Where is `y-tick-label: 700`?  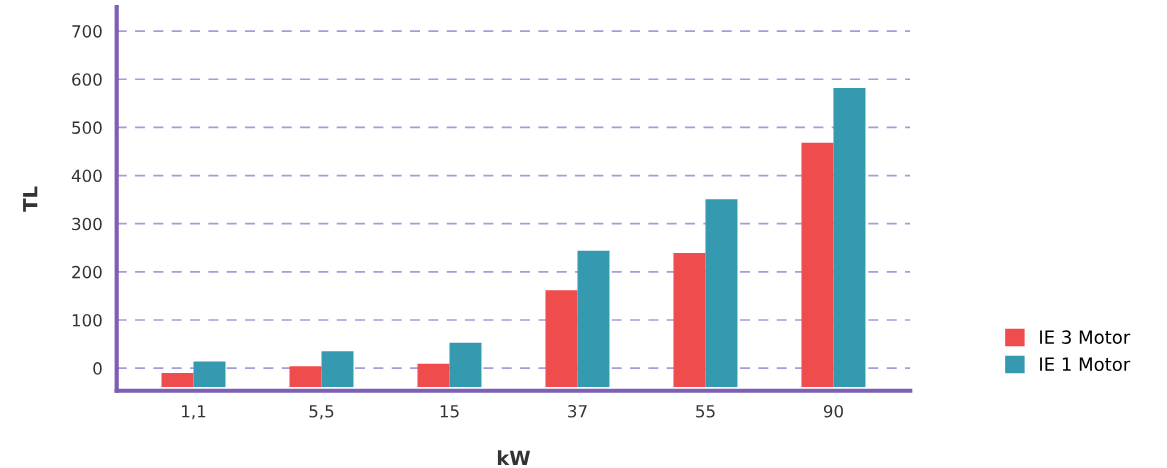
y-tick-label: 700 is located at coordinates (87, 31).